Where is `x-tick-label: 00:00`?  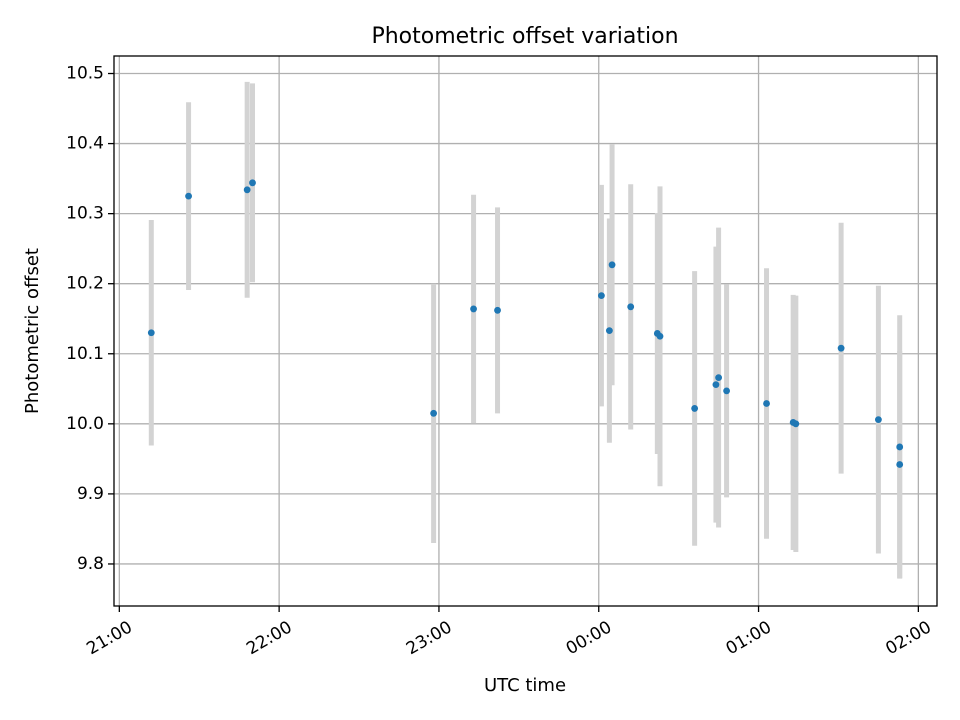 x-tick-label: 00:00 is located at coordinates (589, 638).